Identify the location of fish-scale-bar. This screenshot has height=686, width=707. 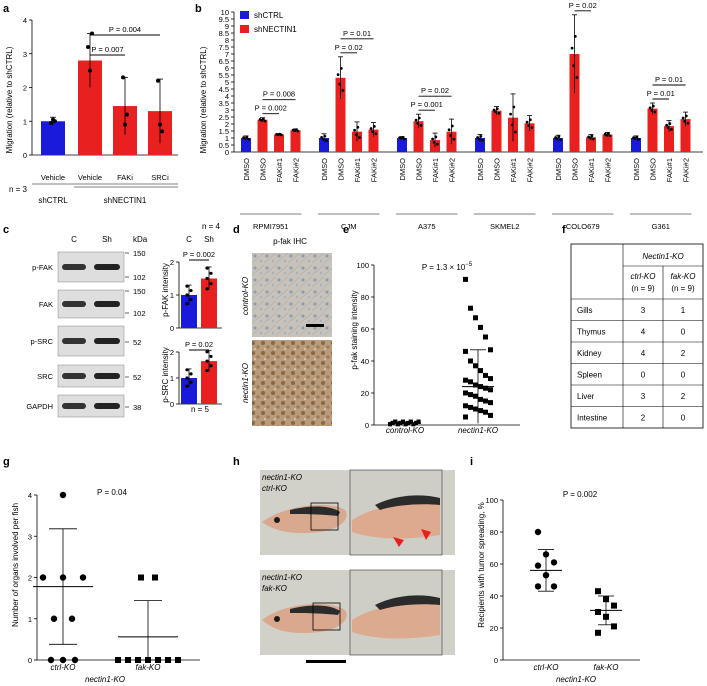
(326, 661).